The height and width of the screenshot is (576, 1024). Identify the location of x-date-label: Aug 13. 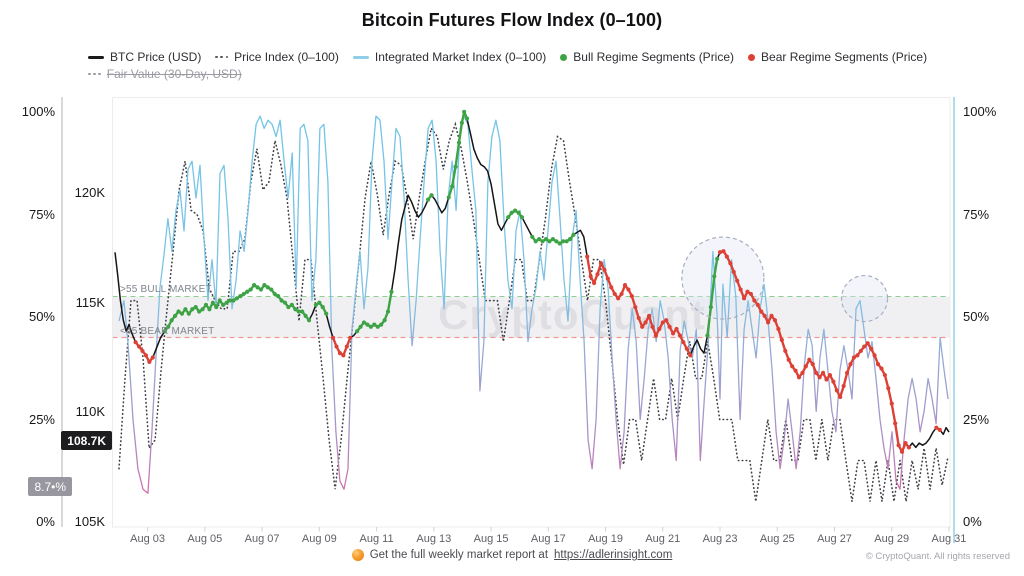
(434, 539).